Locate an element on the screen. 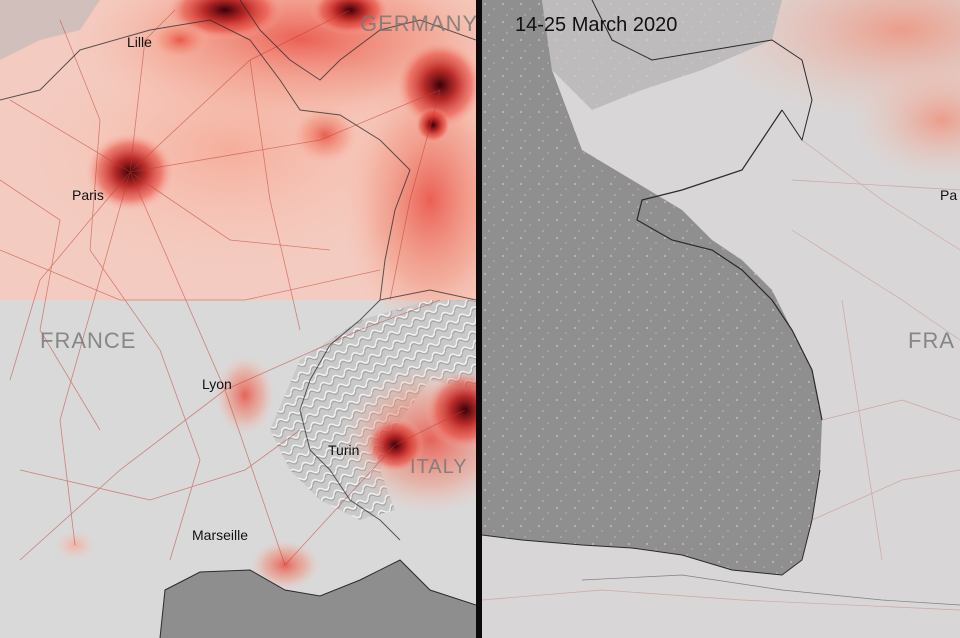 The image size is (960, 638). country-label-germany: GERMANY is located at coordinates (418, 23).